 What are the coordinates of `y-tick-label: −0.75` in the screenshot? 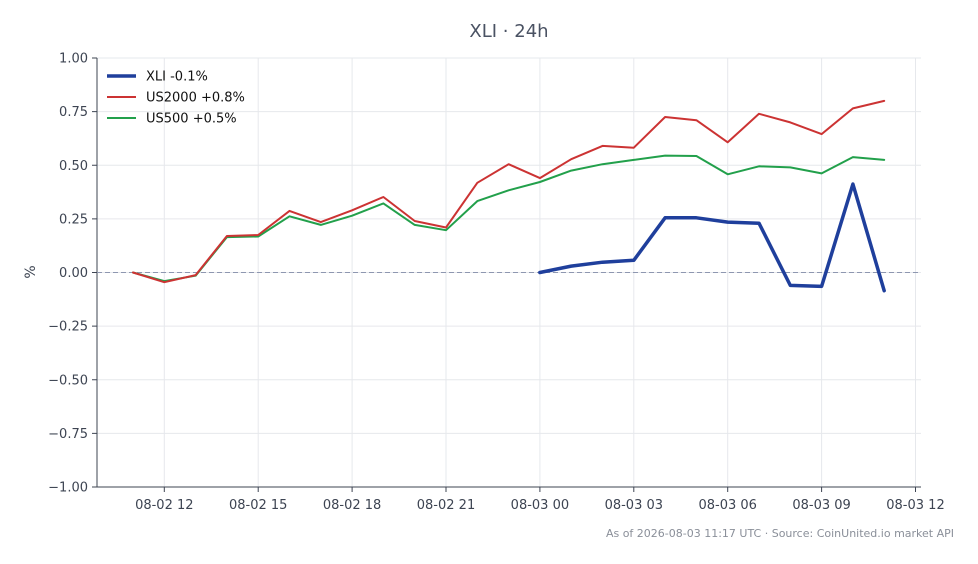 It's located at (68, 434).